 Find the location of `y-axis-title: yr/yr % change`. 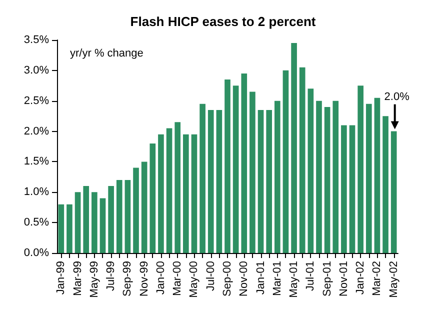

y-axis-title: yr/yr % change is located at coordinates (107, 54).